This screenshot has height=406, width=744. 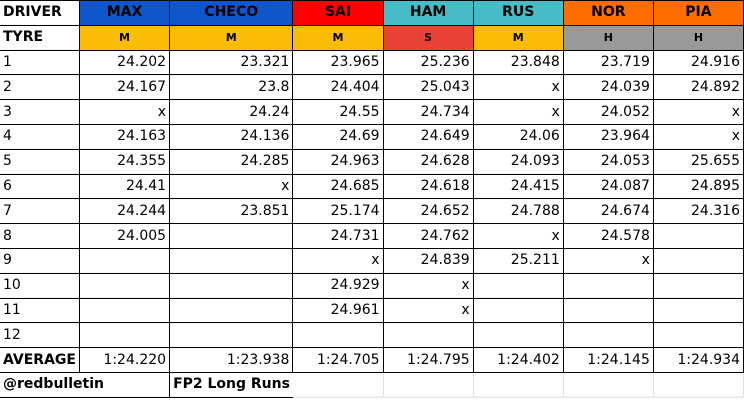 What do you see at coordinates (231, 62) in the screenshot?
I see `lap-time-cell: 23.321` at bounding box center [231, 62].